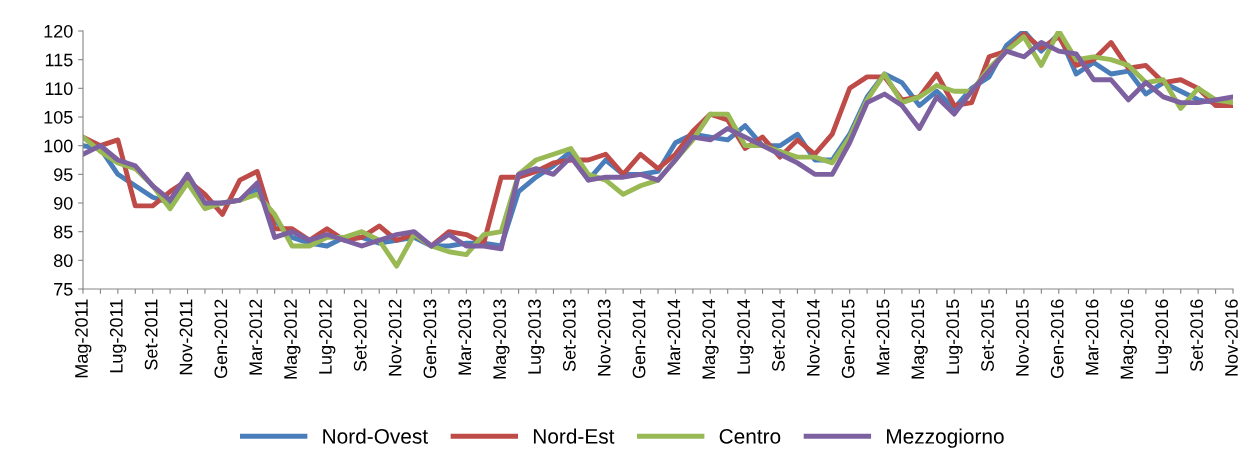 This screenshot has height=462, width=1247. Describe the element at coordinates (1163, 336) in the screenshot. I see `x-tick-label: Lug-2016` at that location.